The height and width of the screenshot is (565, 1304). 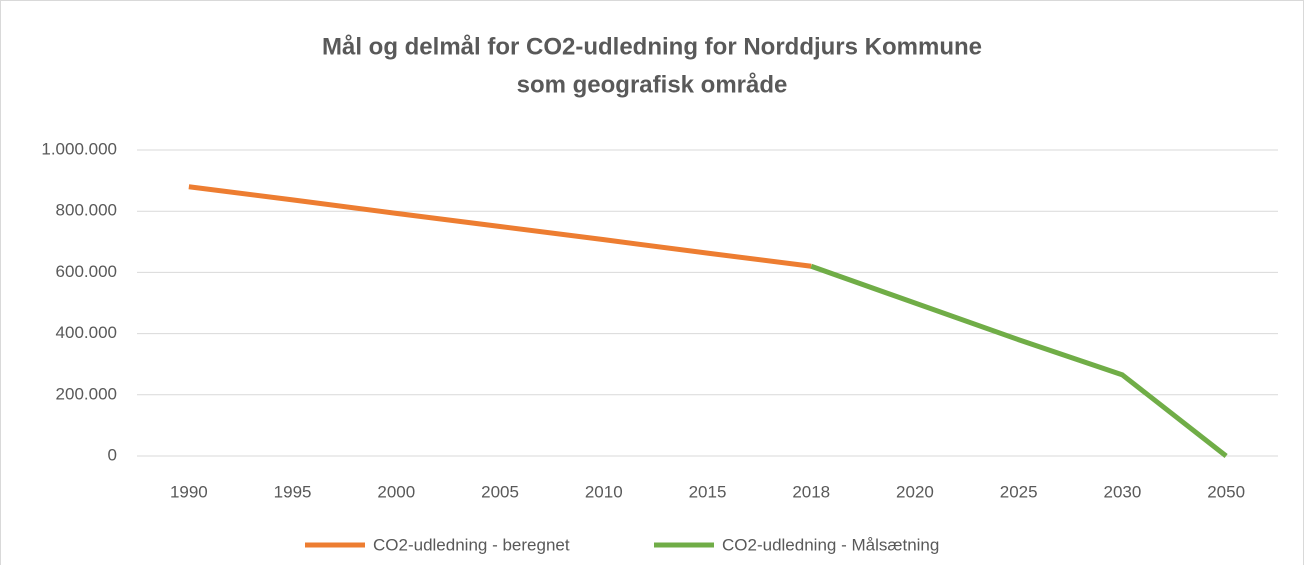 I want to click on legend-label: CO2-udledning - Målsætning, so click(x=830, y=544).